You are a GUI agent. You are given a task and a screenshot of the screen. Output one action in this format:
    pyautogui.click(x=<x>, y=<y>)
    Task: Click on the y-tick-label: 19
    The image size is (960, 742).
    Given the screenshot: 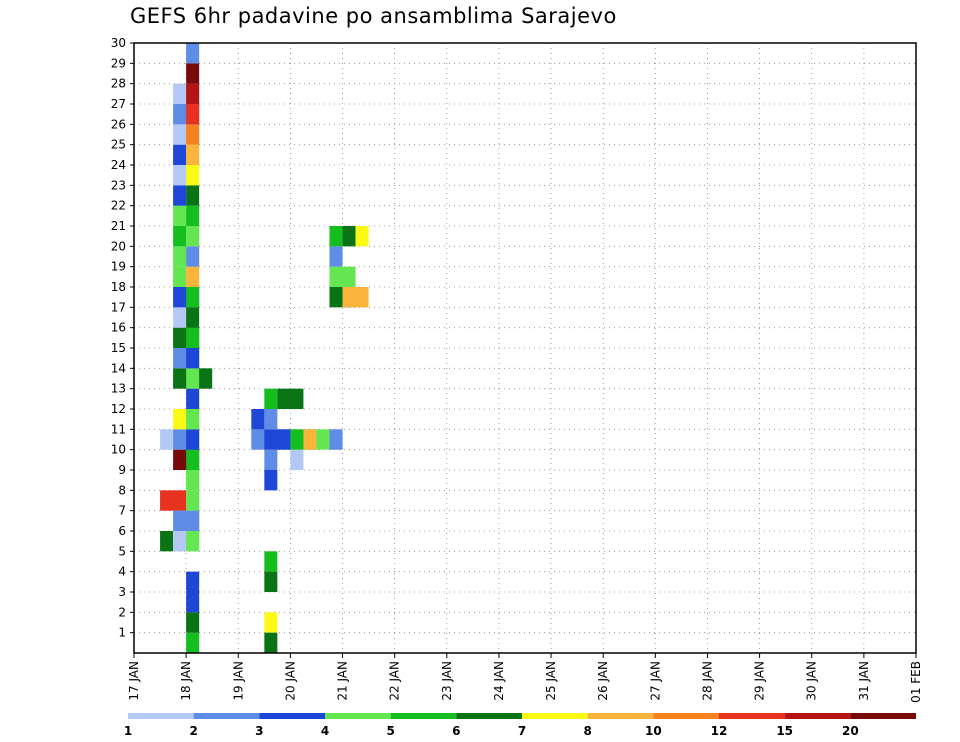 What is the action you would take?
    pyautogui.click(x=118, y=267)
    